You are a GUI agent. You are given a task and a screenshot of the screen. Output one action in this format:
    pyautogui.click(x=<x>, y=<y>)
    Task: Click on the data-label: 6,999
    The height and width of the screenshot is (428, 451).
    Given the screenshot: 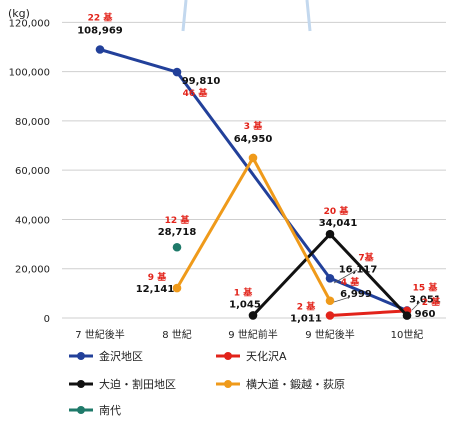 What is the action you would take?
    pyautogui.click(x=356, y=294)
    